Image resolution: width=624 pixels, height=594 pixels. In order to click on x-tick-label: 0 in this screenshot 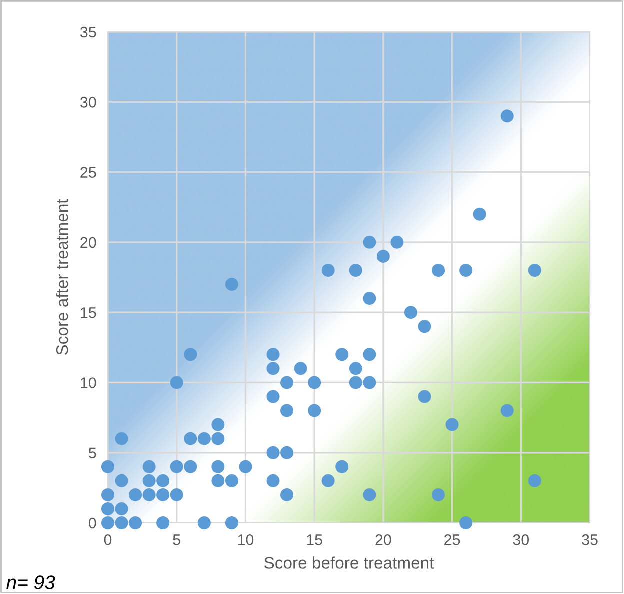, I will do `click(108, 540)`.